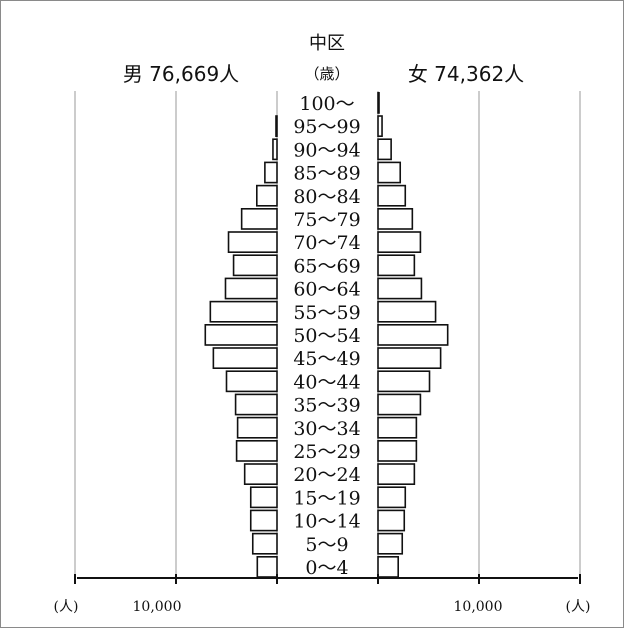 The image size is (624, 629). Describe the element at coordinates (326, 382) in the screenshot. I see `age-label-8: 40～44` at that location.